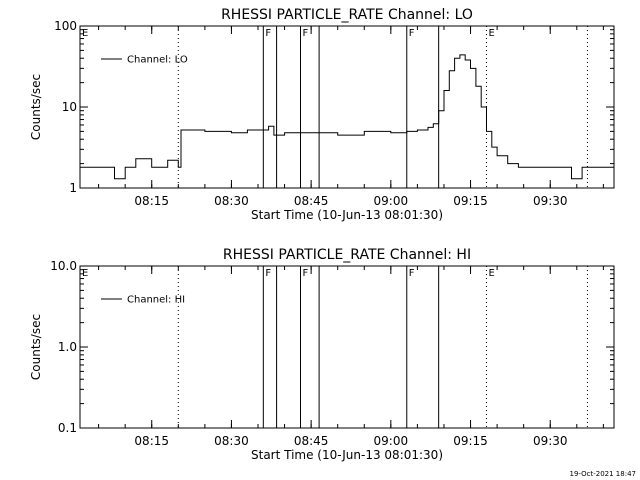 The width and height of the screenshot is (640, 480). I want to click on panel-lo-x-tick-label-3: 09:00, so click(391, 201).